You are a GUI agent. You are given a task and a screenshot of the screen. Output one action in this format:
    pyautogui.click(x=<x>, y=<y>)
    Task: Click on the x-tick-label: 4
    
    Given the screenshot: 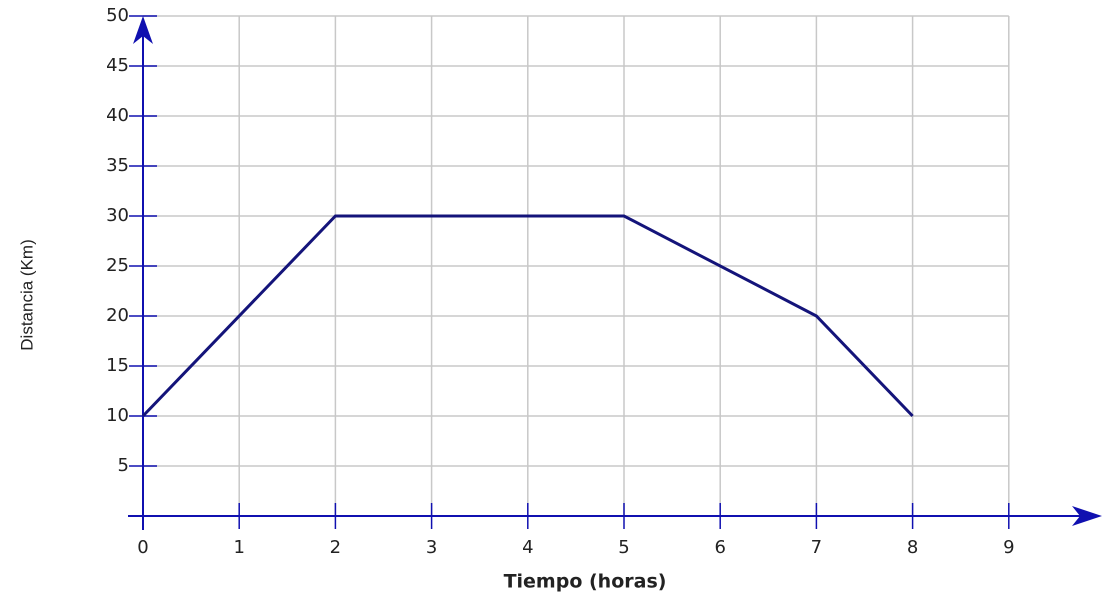 What is the action you would take?
    pyautogui.click(x=527, y=547)
    